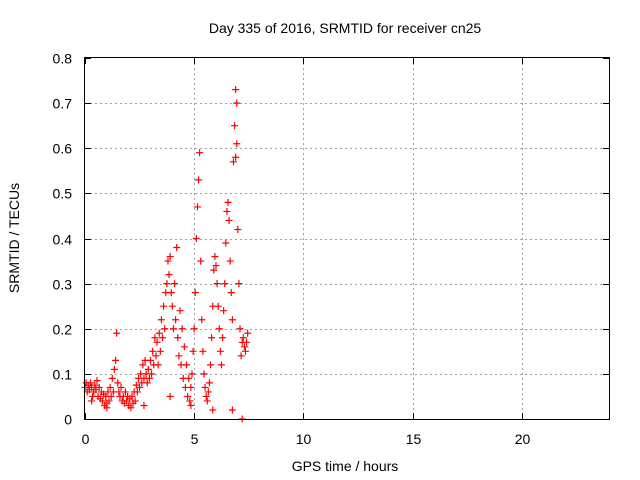  What do you see at coordinates (195, 439) in the screenshot?
I see `x-tick-label: 5` at bounding box center [195, 439].